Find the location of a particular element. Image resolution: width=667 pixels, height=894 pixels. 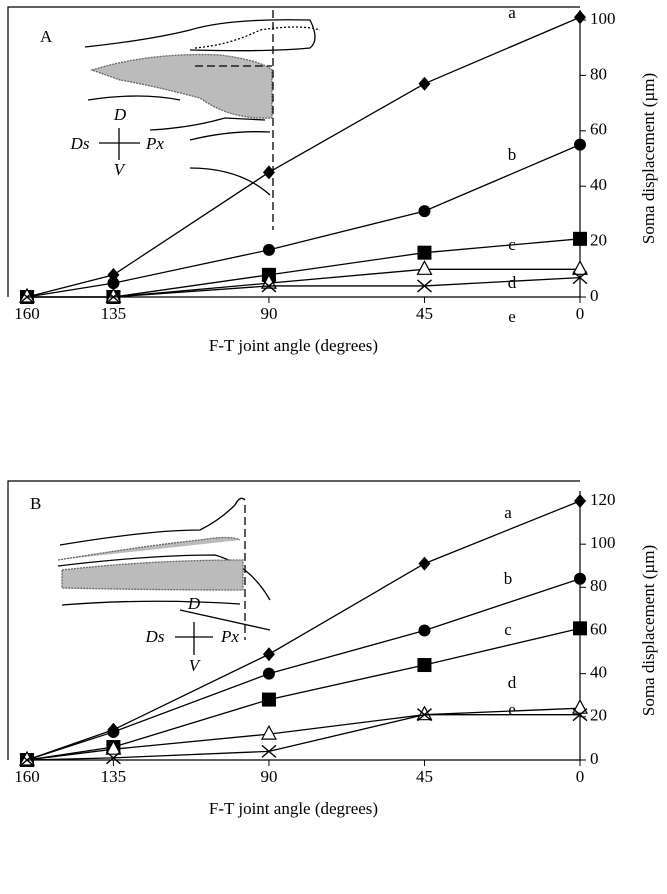

line is located at coordinates (304, 268).